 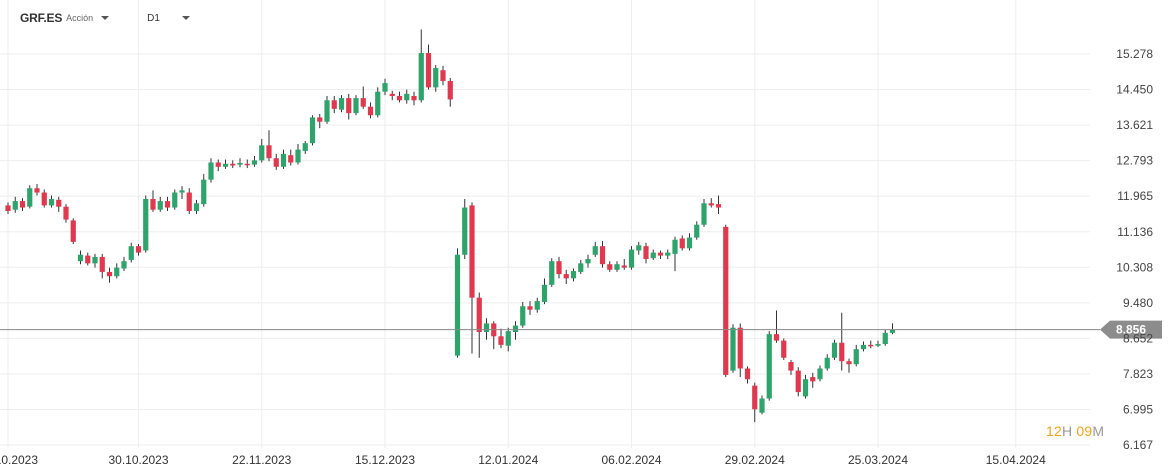 What do you see at coordinates (1016, 460) in the screenshot?
I see `x-tick-label: 15.04.2024` at bounding box center [1016, 460].